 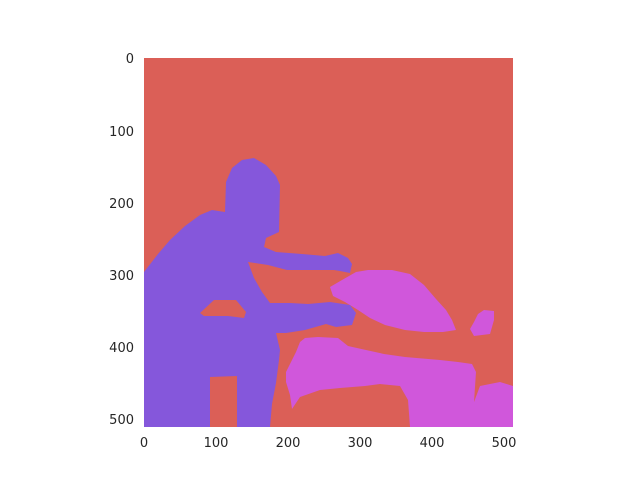 I want to click on y-tick-label: 400, so click(x=121, y=348).